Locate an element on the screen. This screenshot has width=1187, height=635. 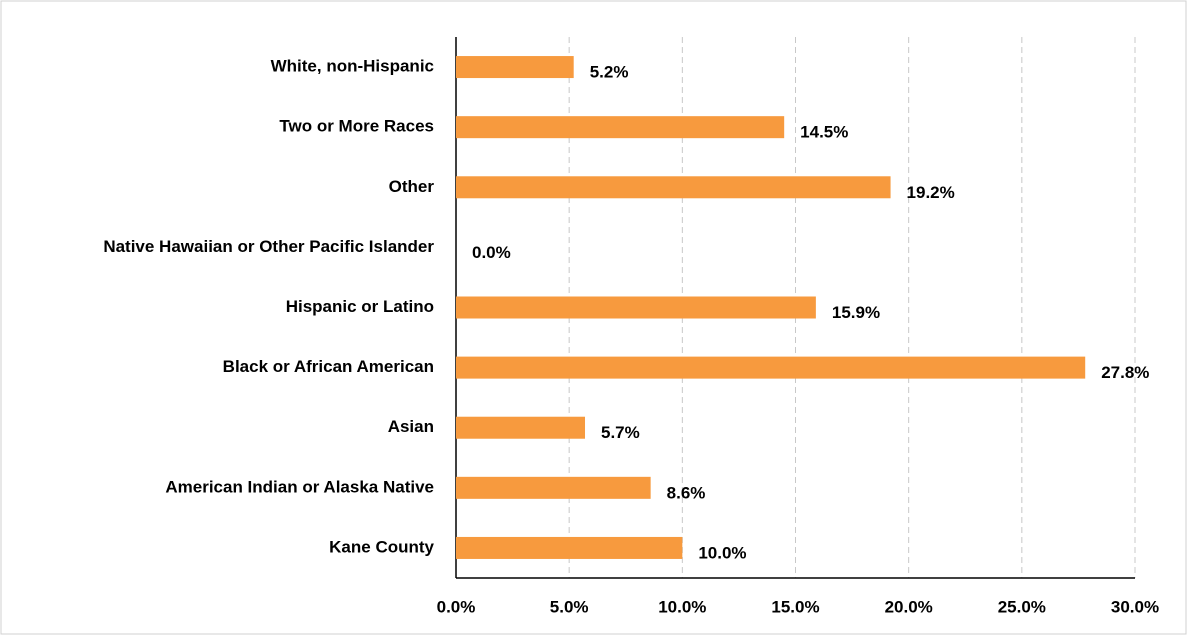
y-tick-label: Kane County is located at coordinates (381, 546).